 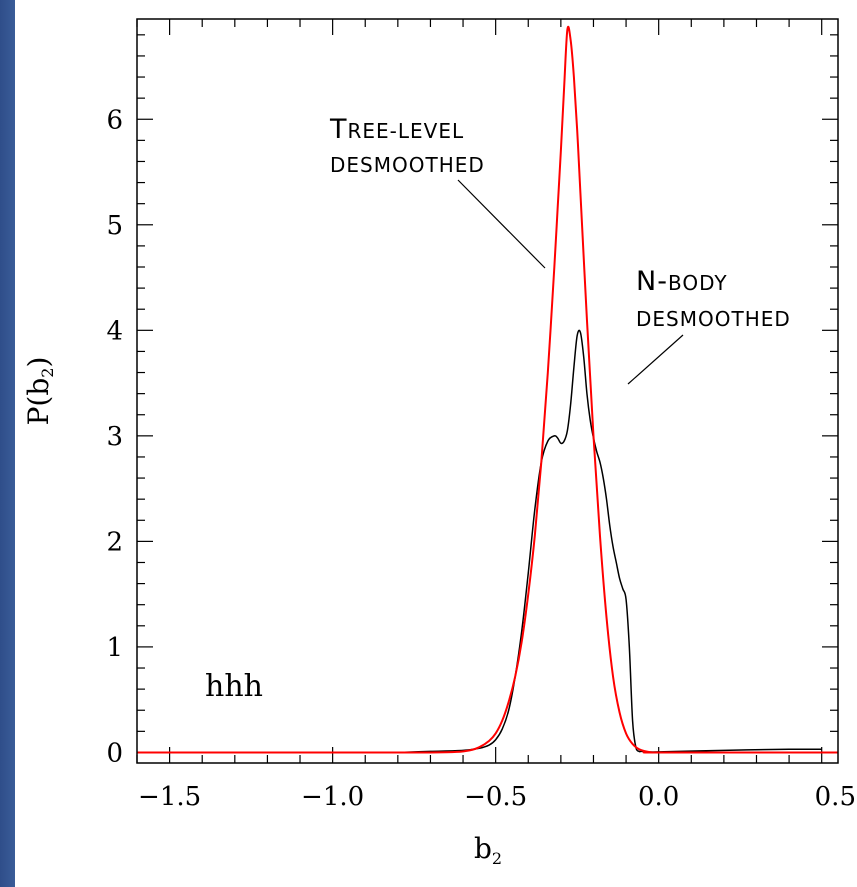 What do you see at coordinates (114, 331) in the screenshot?
I see `y-tick-label: 4` at bounding box center [114, 331].